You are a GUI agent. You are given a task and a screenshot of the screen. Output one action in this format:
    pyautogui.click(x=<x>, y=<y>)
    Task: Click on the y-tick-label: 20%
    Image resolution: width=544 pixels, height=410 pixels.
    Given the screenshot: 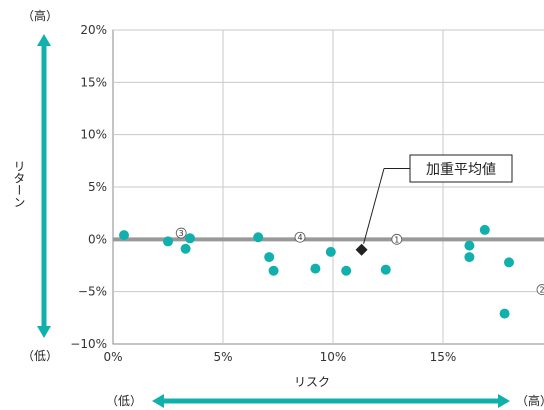 What is the action you would take?
    pyautogui.click(x=93, y=30)
    